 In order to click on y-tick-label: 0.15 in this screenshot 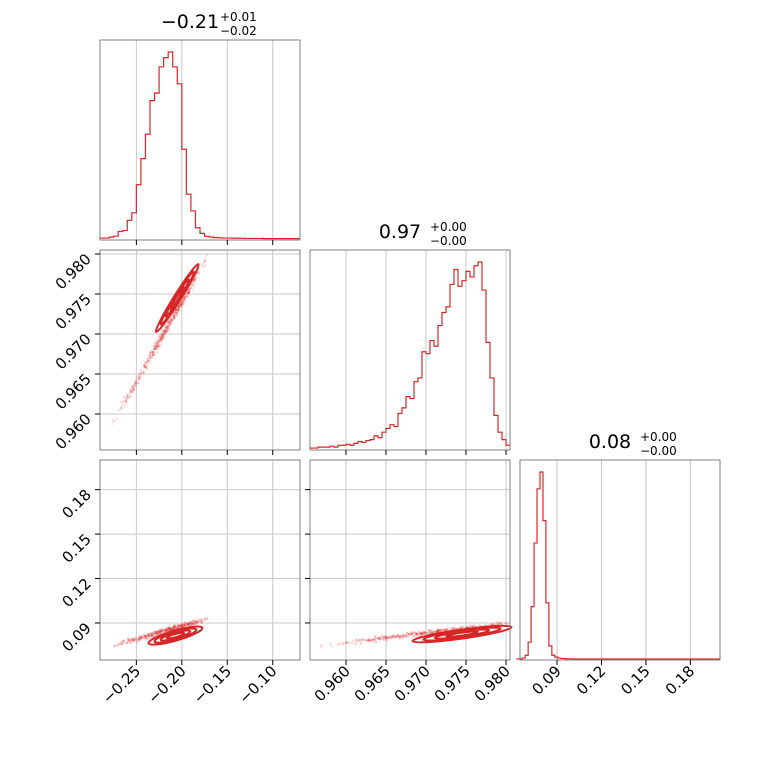, I will do `click(76, 548)`.